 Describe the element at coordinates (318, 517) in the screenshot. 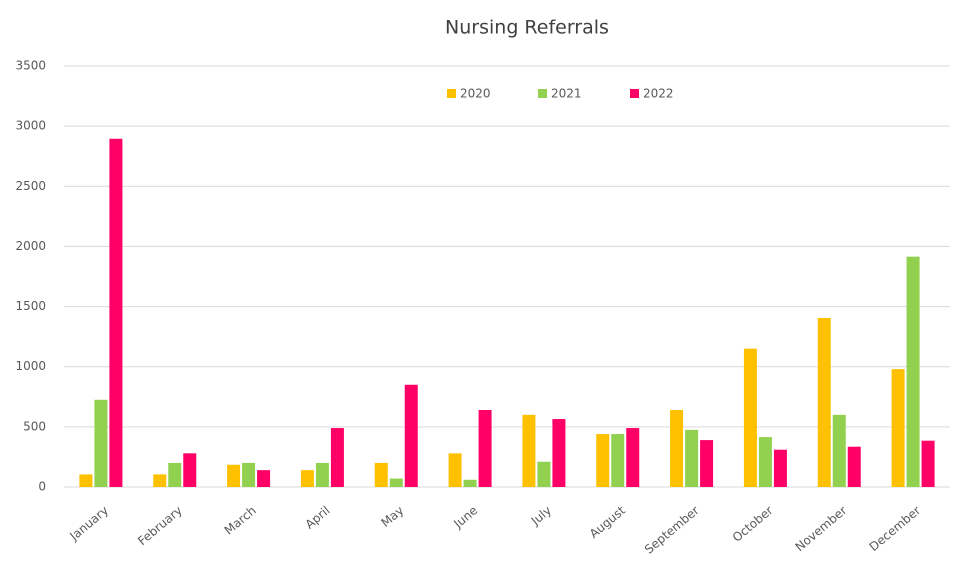

I see `x-tick-label: April` at that location.